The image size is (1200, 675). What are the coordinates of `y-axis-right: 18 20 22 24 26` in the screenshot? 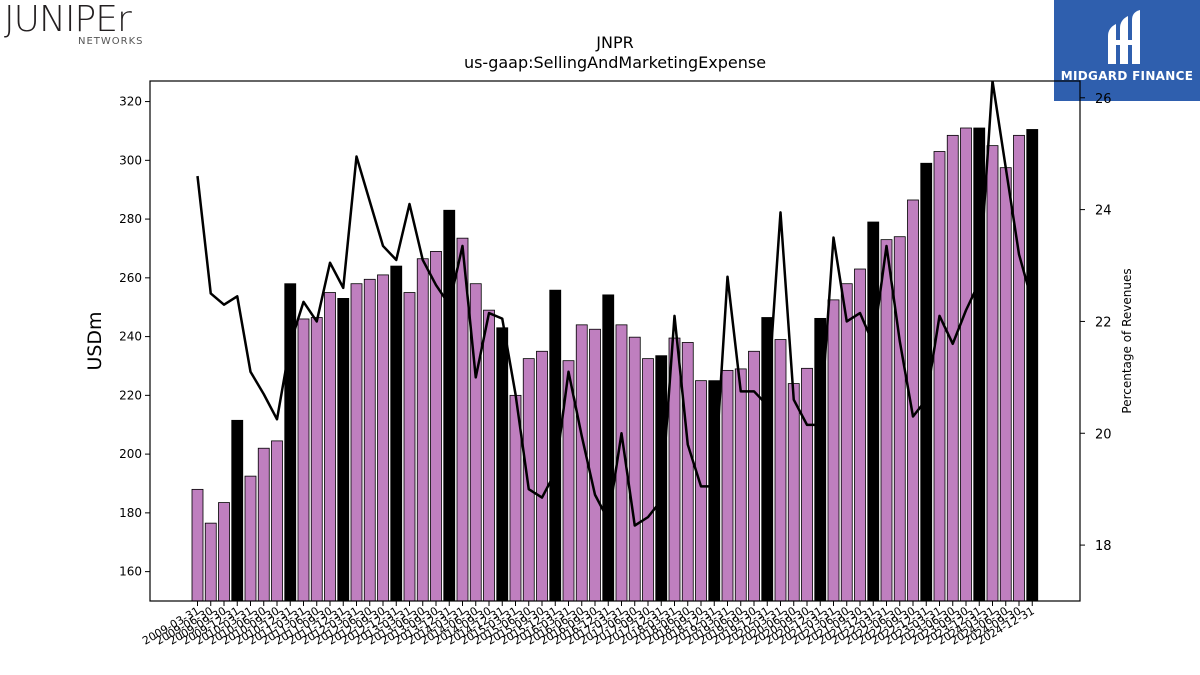 It's located at (1096, 323).